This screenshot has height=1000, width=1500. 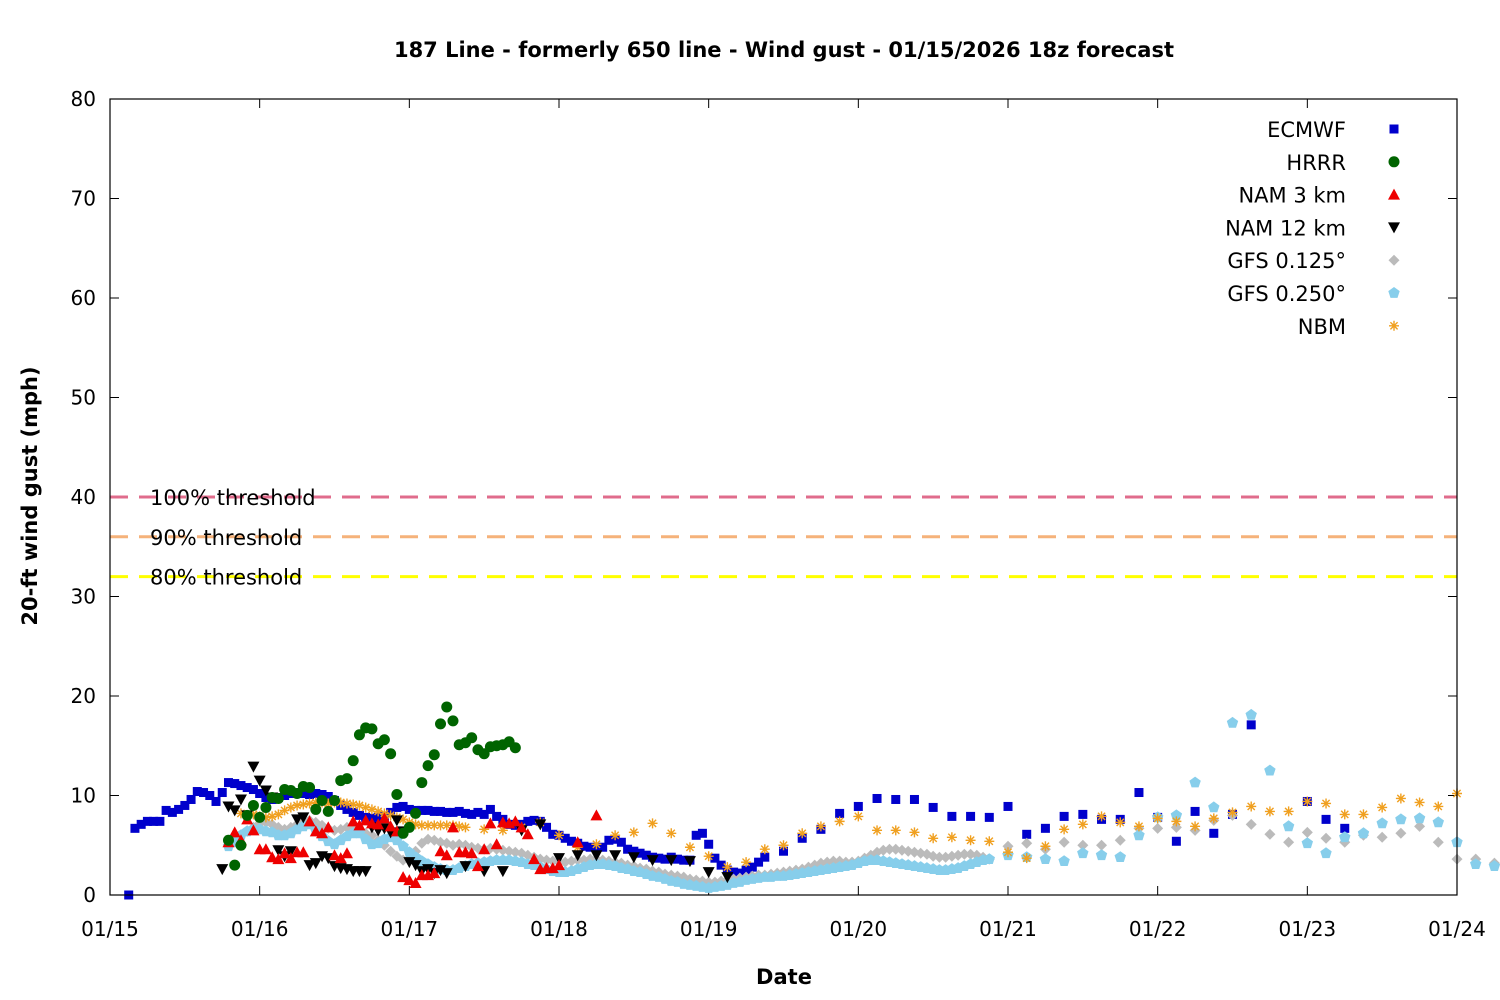 What do you see at coordinates (1292, 196) in the screenshot?
I see `legend-label: NAM 3 km` at bounding box center [1292, 196].